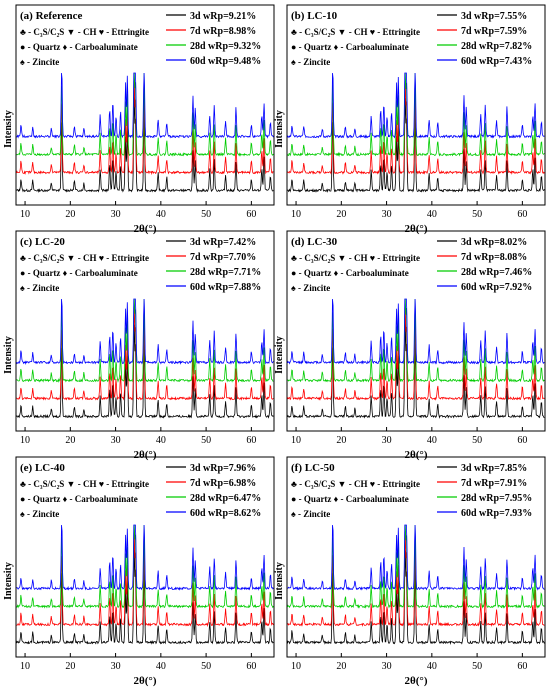 The height and width of the screenshot is (693, 550). What do you see at coordinates (225, 287) in the screenshot?
I see `legend-entry: 60d wRp=7.88%` at bounding box center [225, 287].